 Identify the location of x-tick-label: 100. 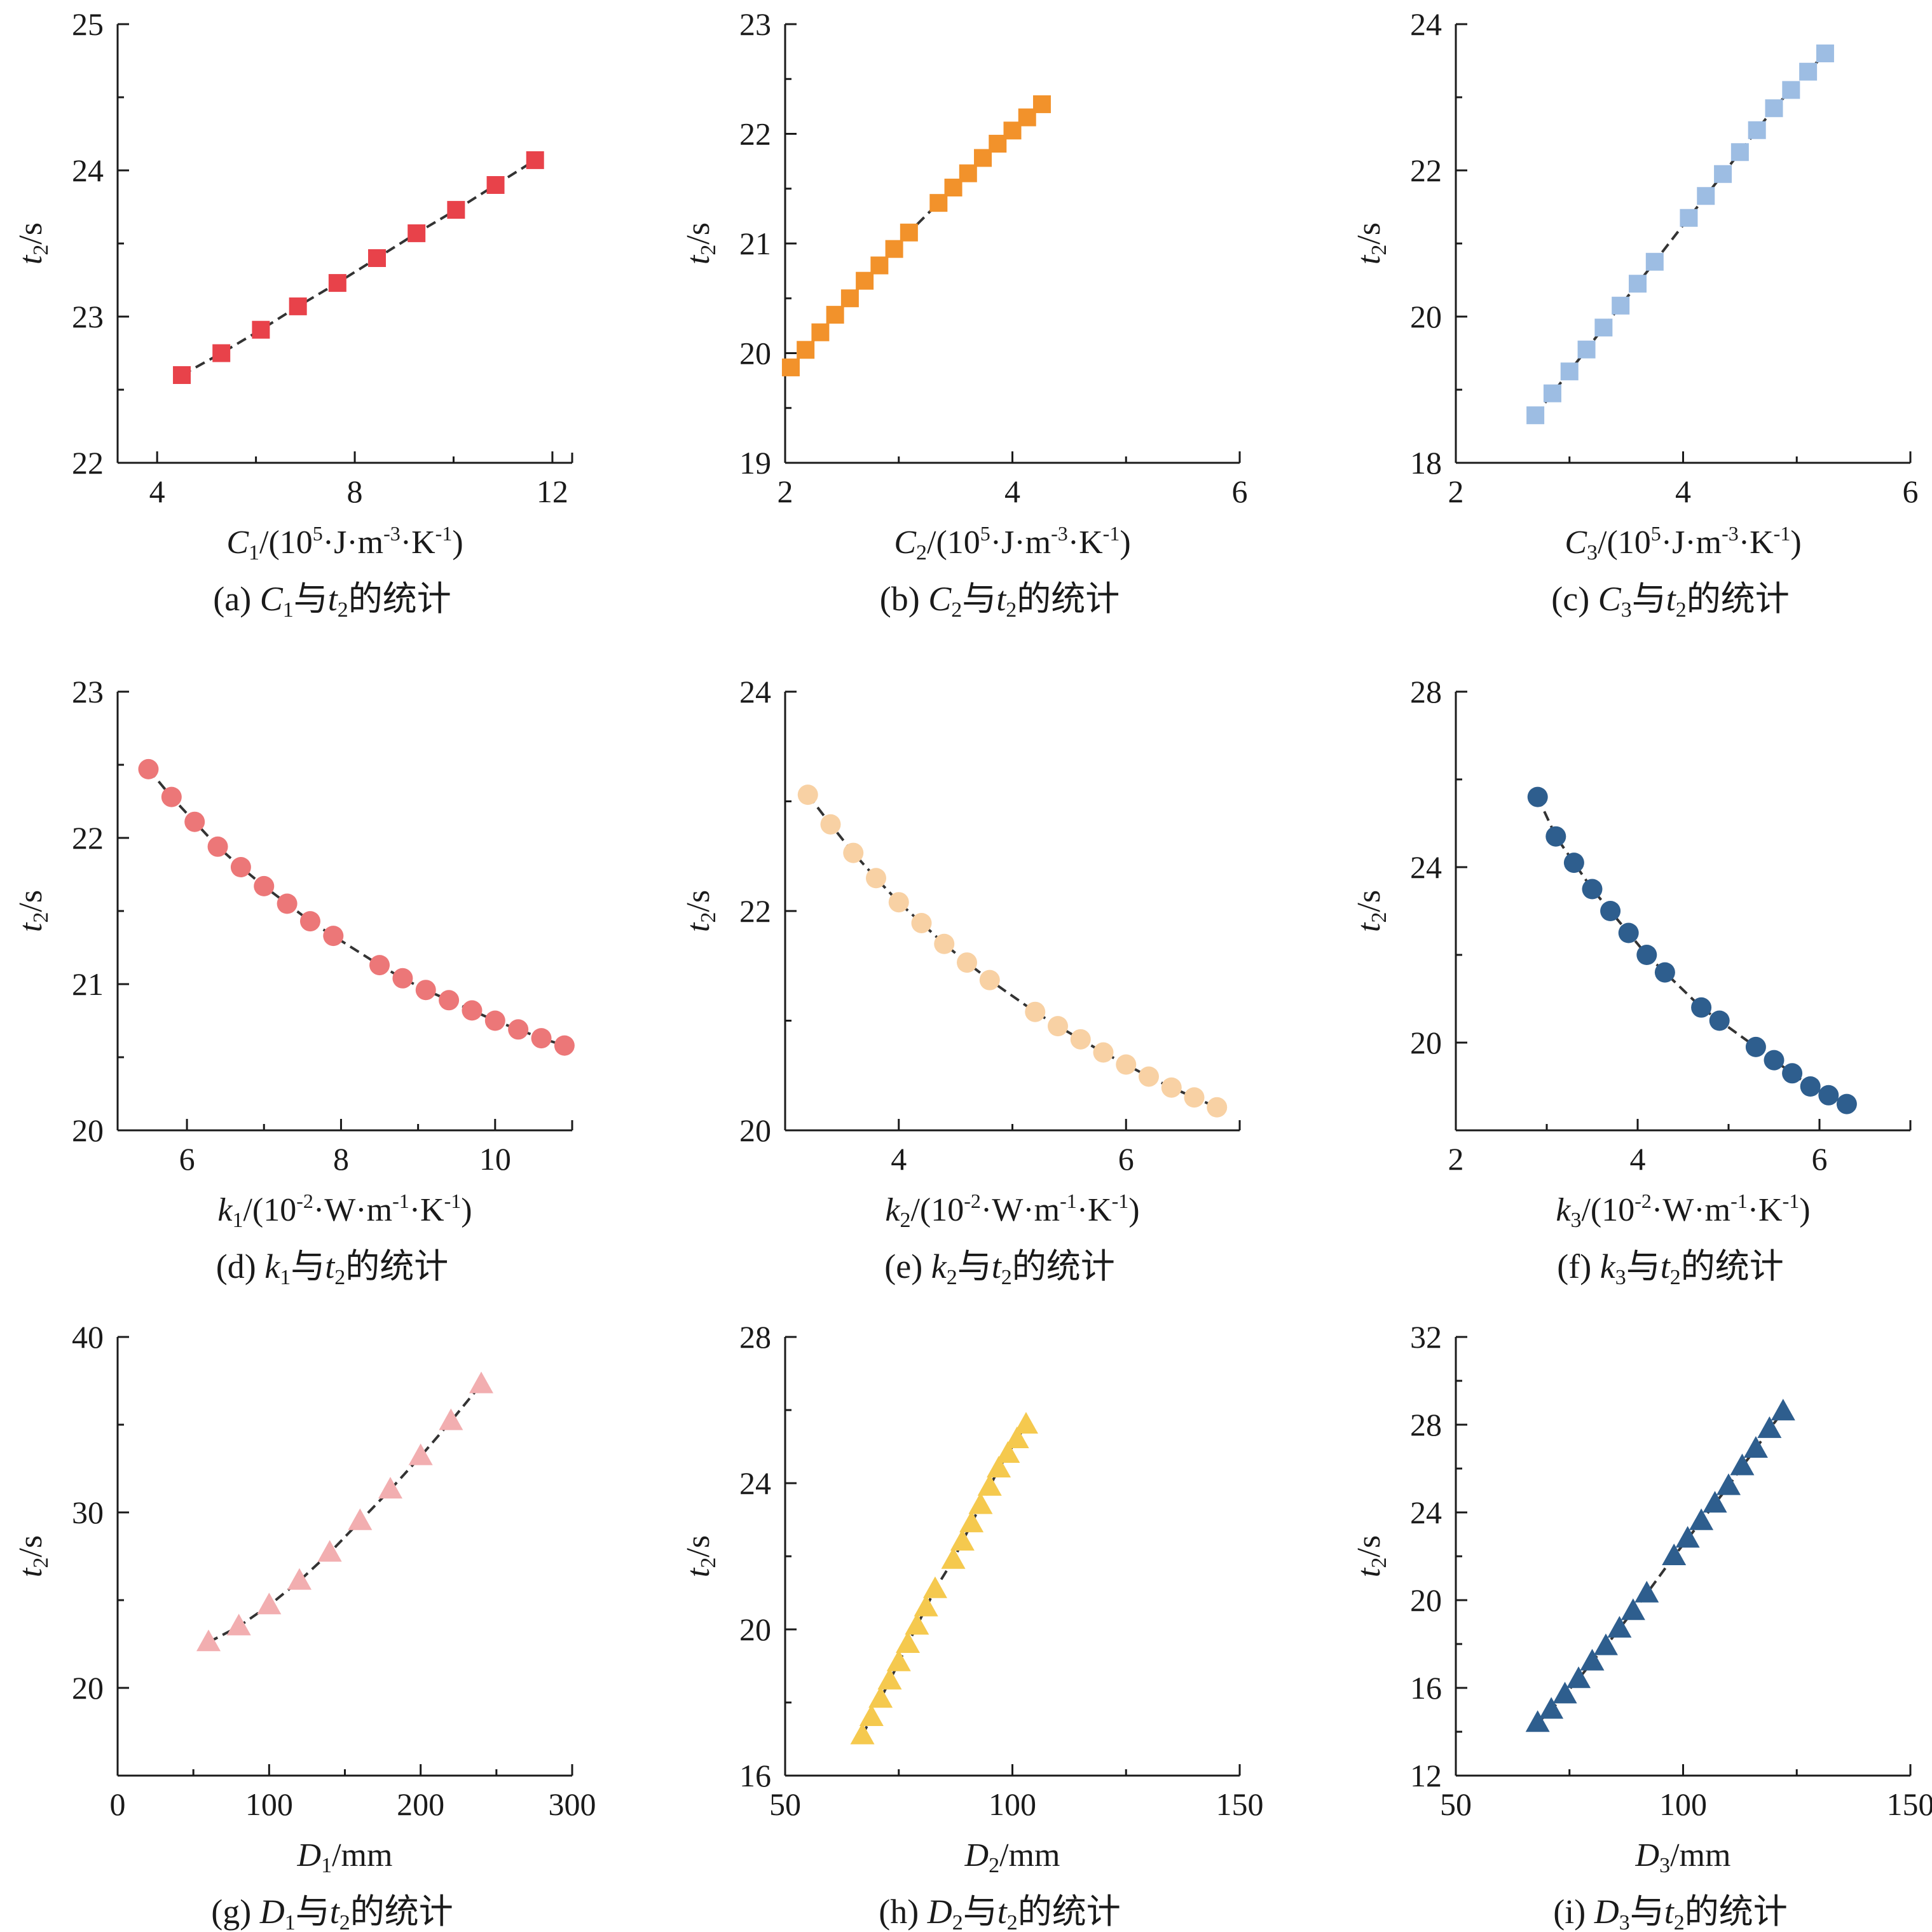
(1683, 1804).